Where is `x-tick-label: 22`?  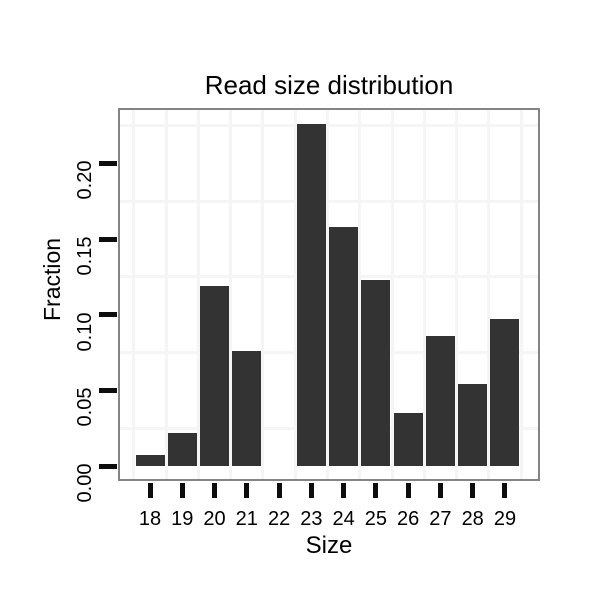 x-tick-label: 22 is located at coordinates (279, 519).